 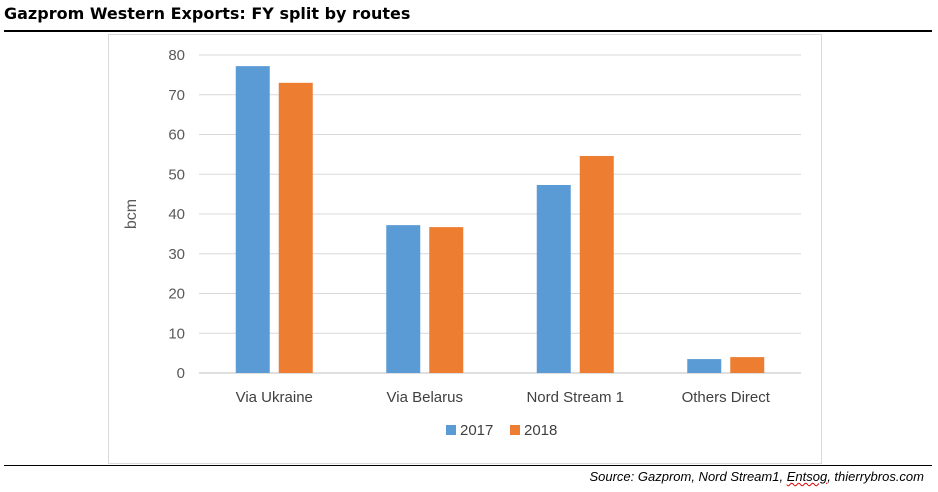 What do you see at coordinates (425, 397) in the screenshot?
I see `x-category-label-via-belarus: Via Belarus` at bounding box center [425, 397].